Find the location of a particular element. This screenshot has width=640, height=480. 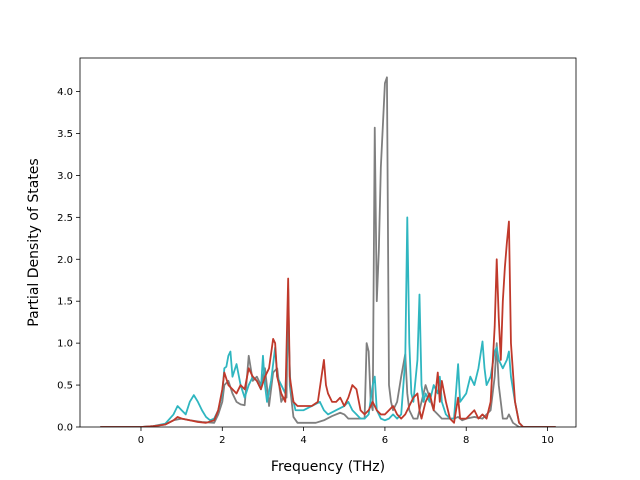

x-axis-label: Frequency (THz) is located at coordinates (328, 467).